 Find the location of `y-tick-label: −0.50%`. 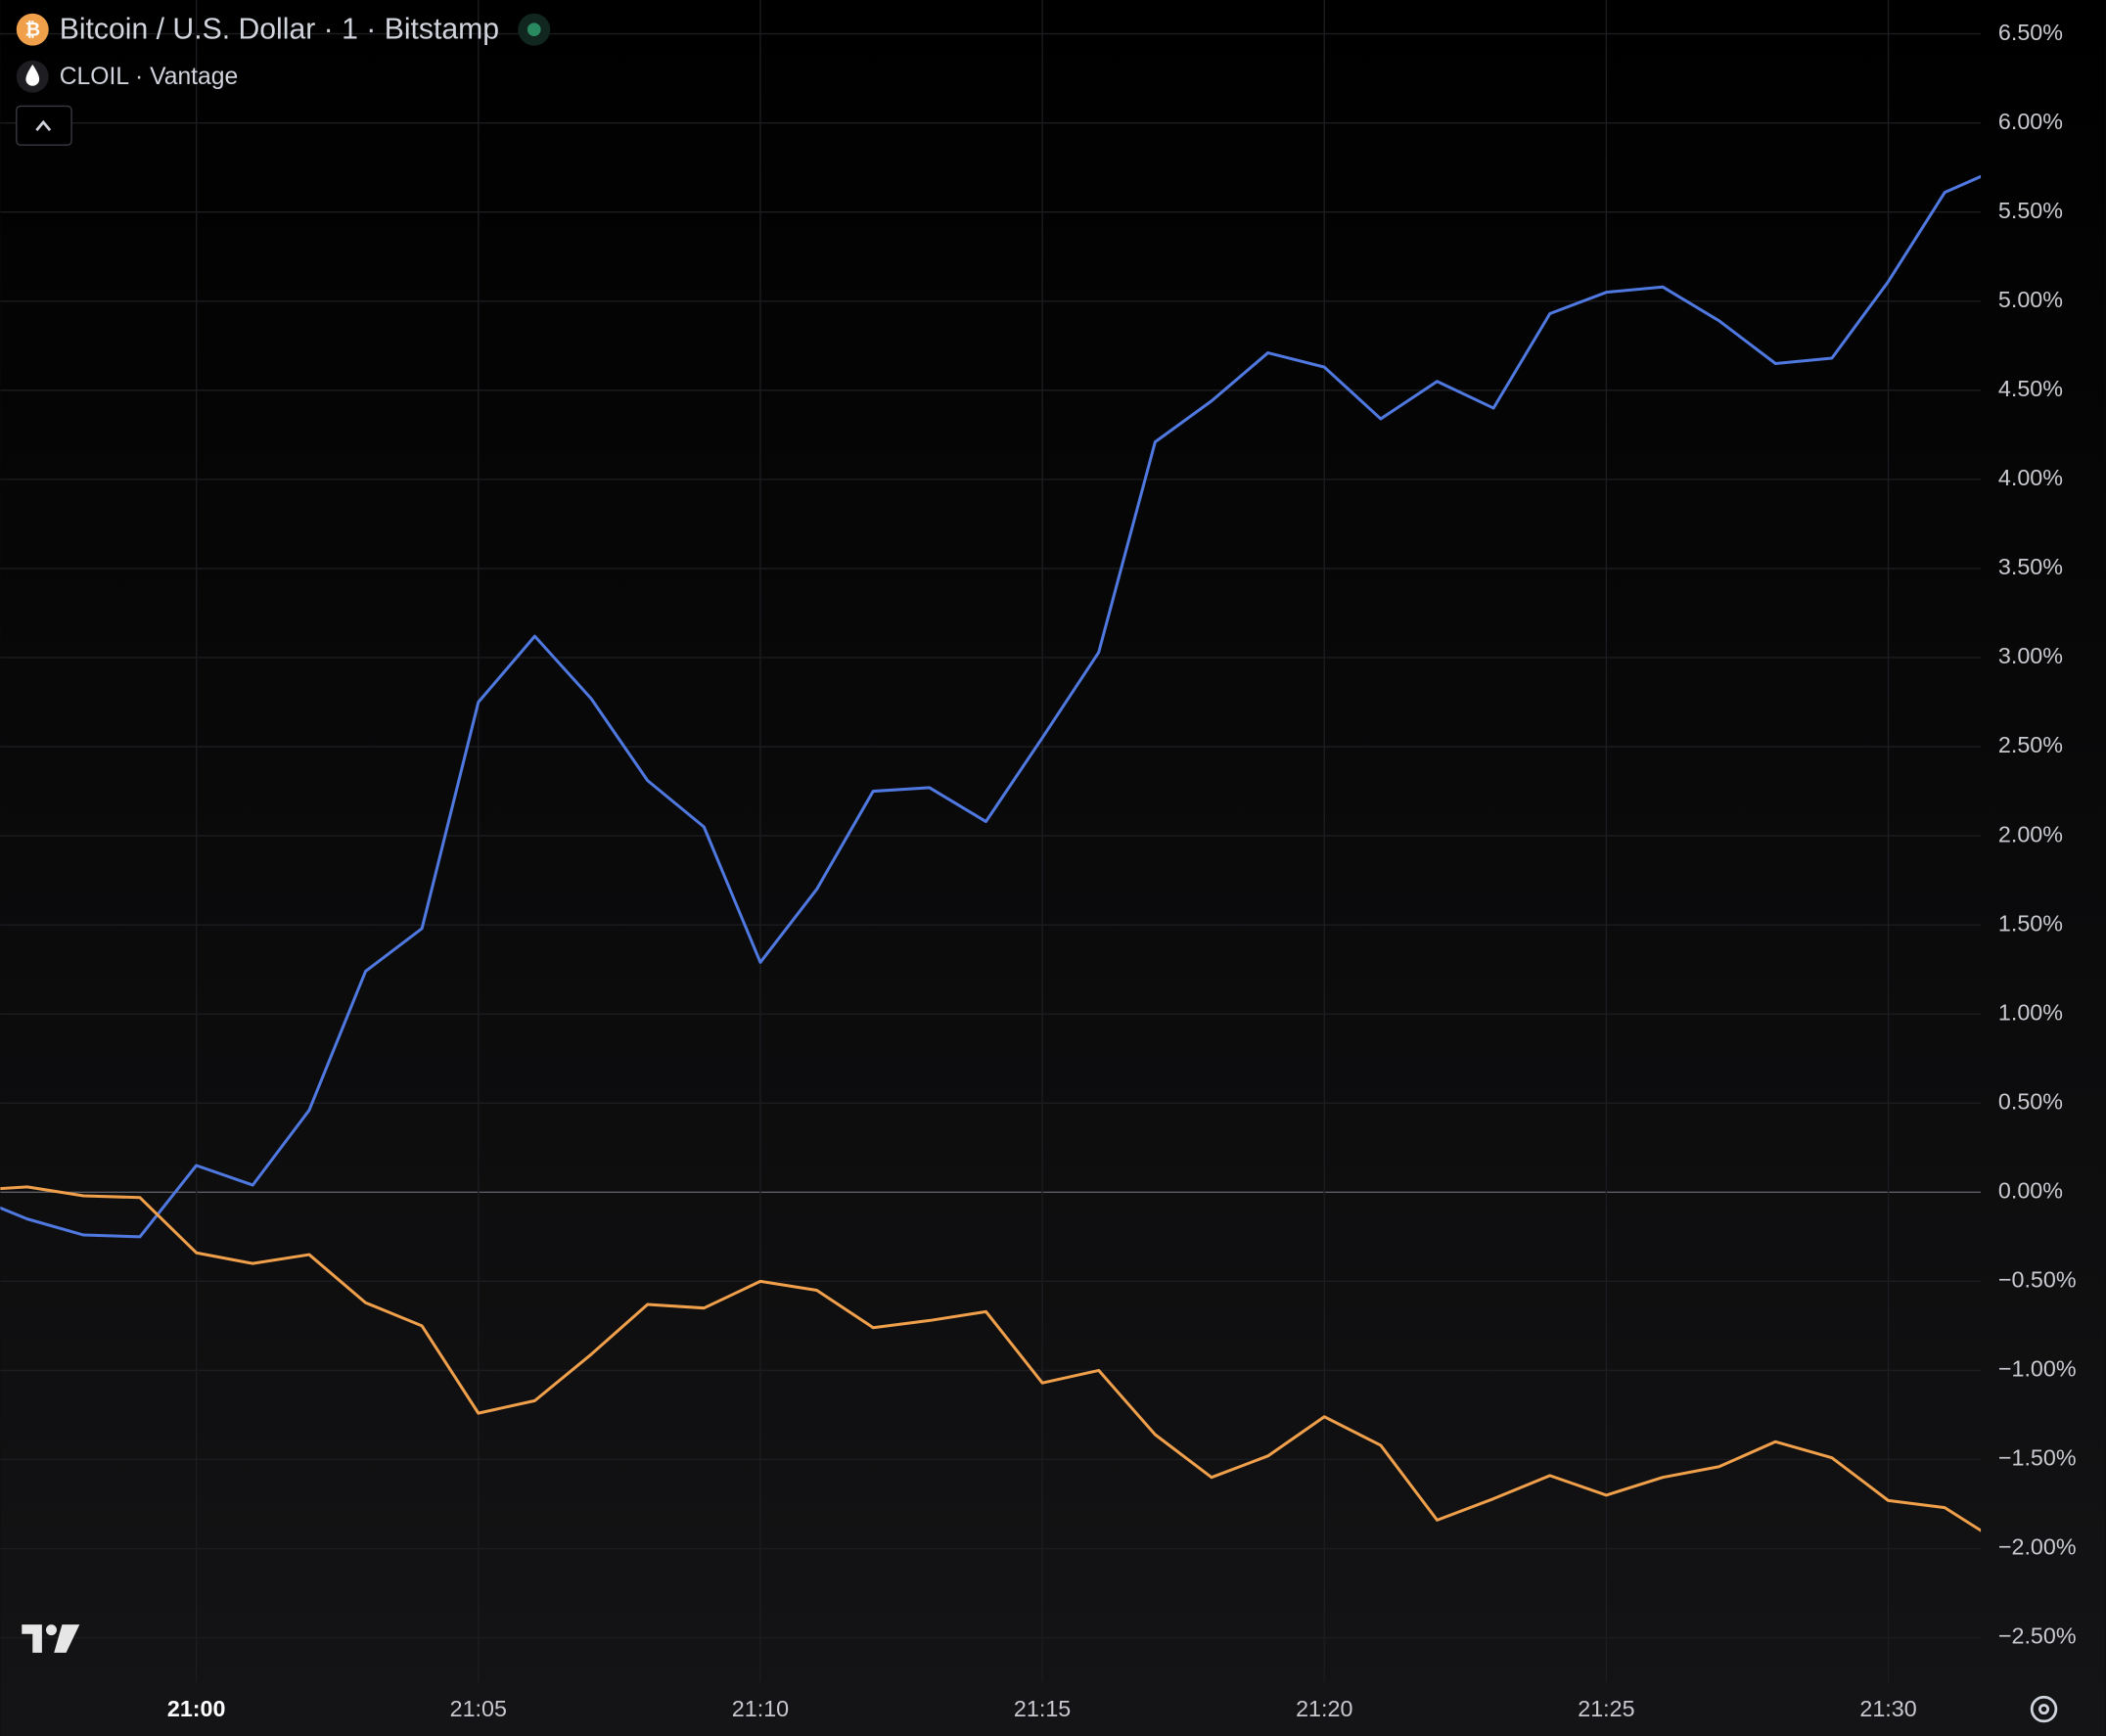

y-tick-label: −0.50% is located at coordinates (2038, 1280).